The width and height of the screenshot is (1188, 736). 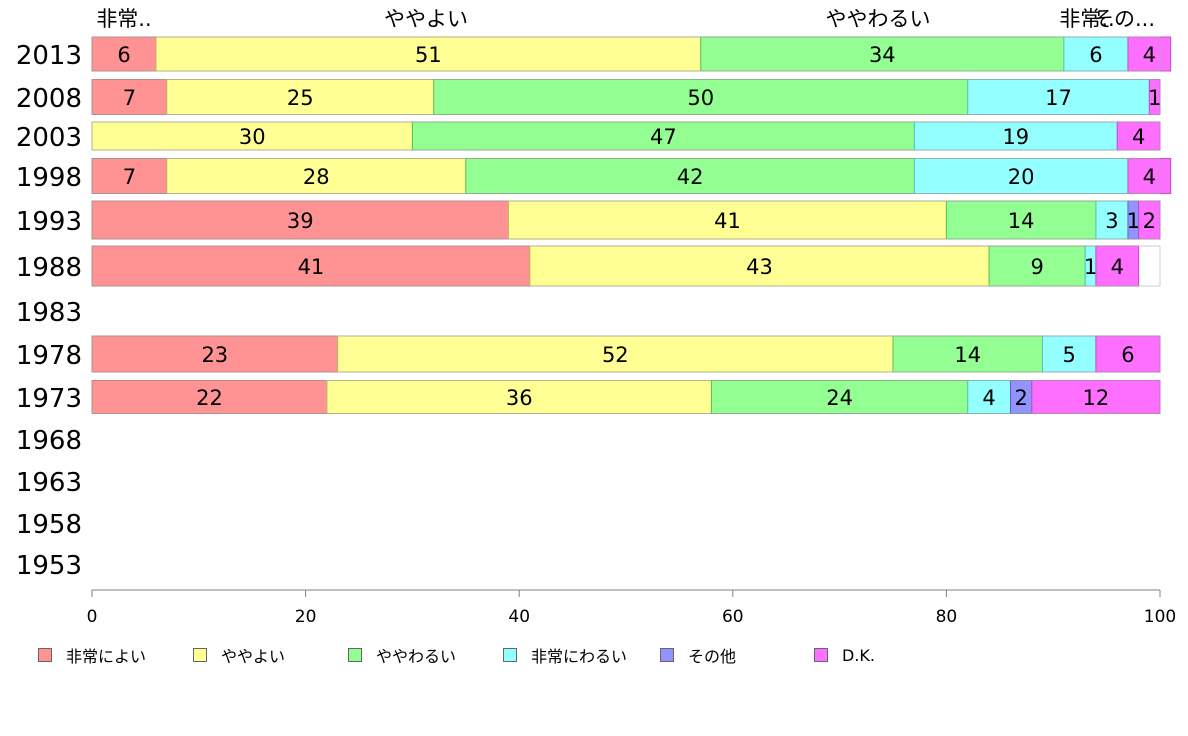 I want to click on legend-label: D.K., so click(x=858, y=655).